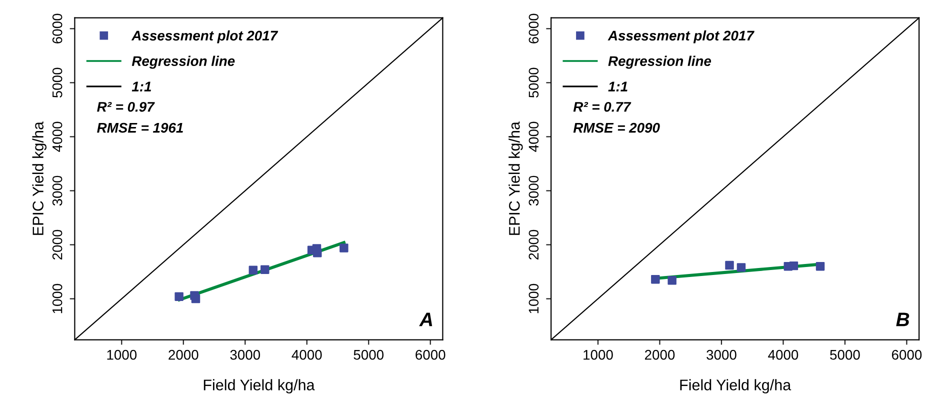  What do you see at coordinates (616, 127) in the screenshot?
I see `annotation: RMSE = 2090` at bounding box center [616, 127].